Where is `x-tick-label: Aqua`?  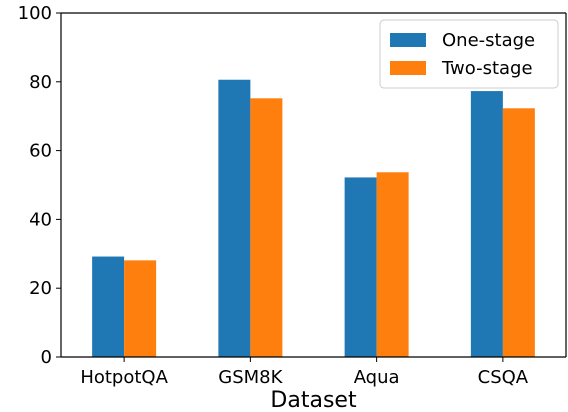 x-tick-label: Aqua is located at coordinates (377, 377).